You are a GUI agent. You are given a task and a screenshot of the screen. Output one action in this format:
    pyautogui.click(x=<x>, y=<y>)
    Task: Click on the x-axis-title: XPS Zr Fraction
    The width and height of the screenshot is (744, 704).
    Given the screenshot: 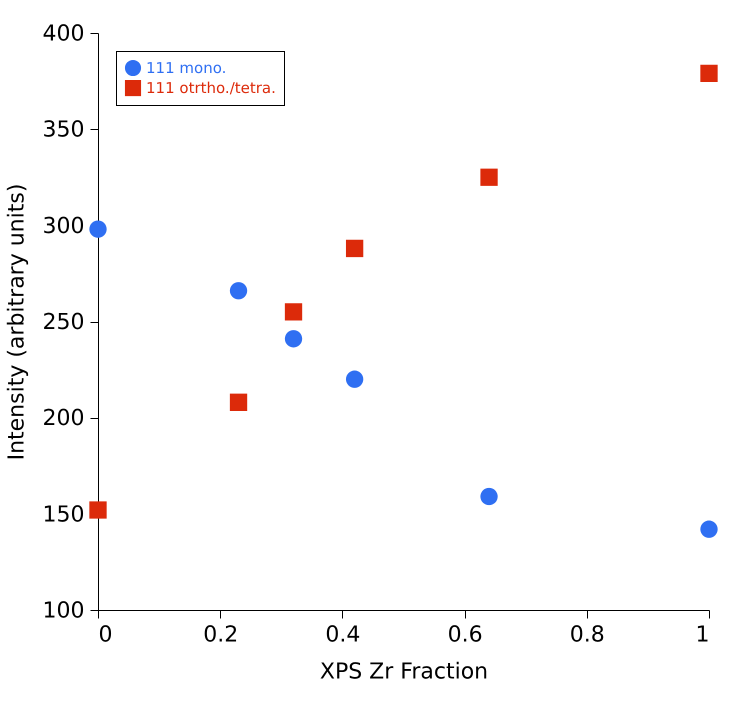 What is the action you would take?
    pyautogui.click(x=404, y=672)
    